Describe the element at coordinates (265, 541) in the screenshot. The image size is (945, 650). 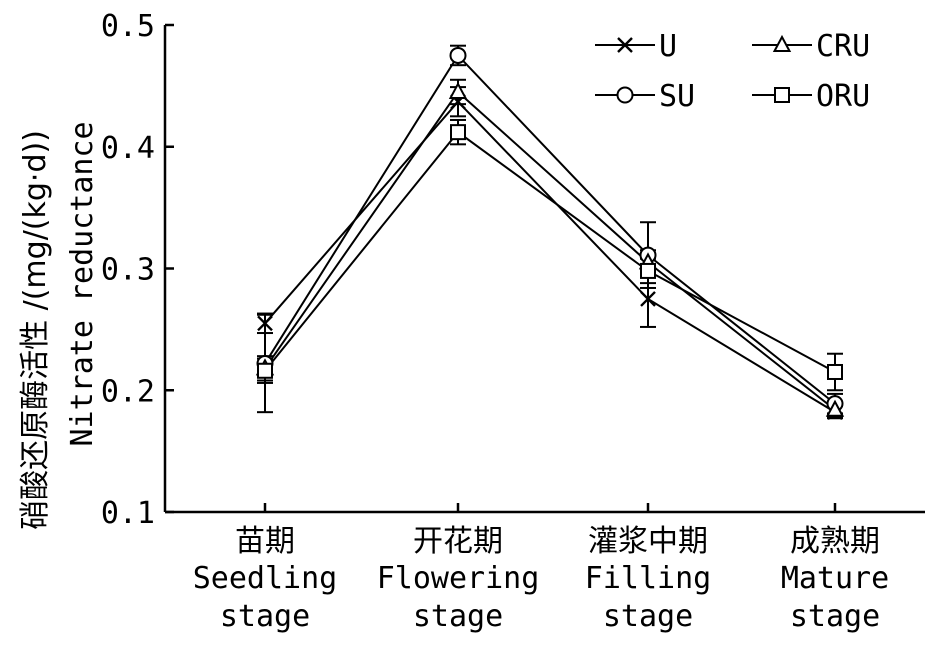
I see `x-category-label-cn: 苗期` at that location.